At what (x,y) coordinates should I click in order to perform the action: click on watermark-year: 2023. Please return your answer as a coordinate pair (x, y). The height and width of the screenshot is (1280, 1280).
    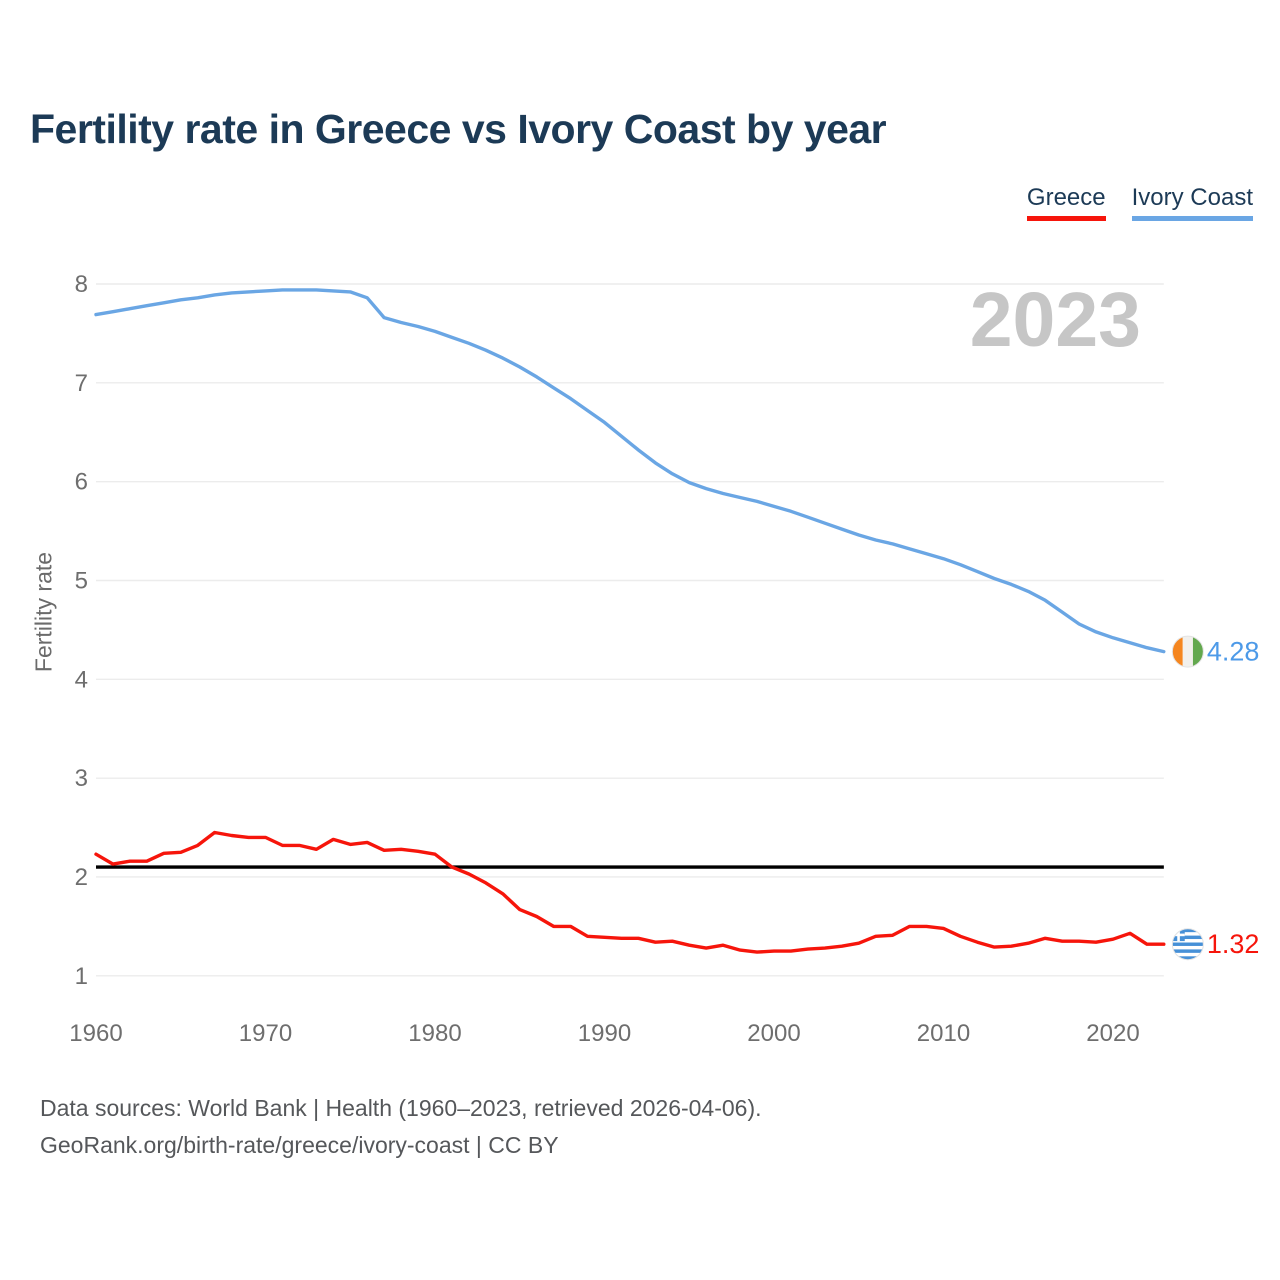
    Looking at the image, I should click on (1055, 320).